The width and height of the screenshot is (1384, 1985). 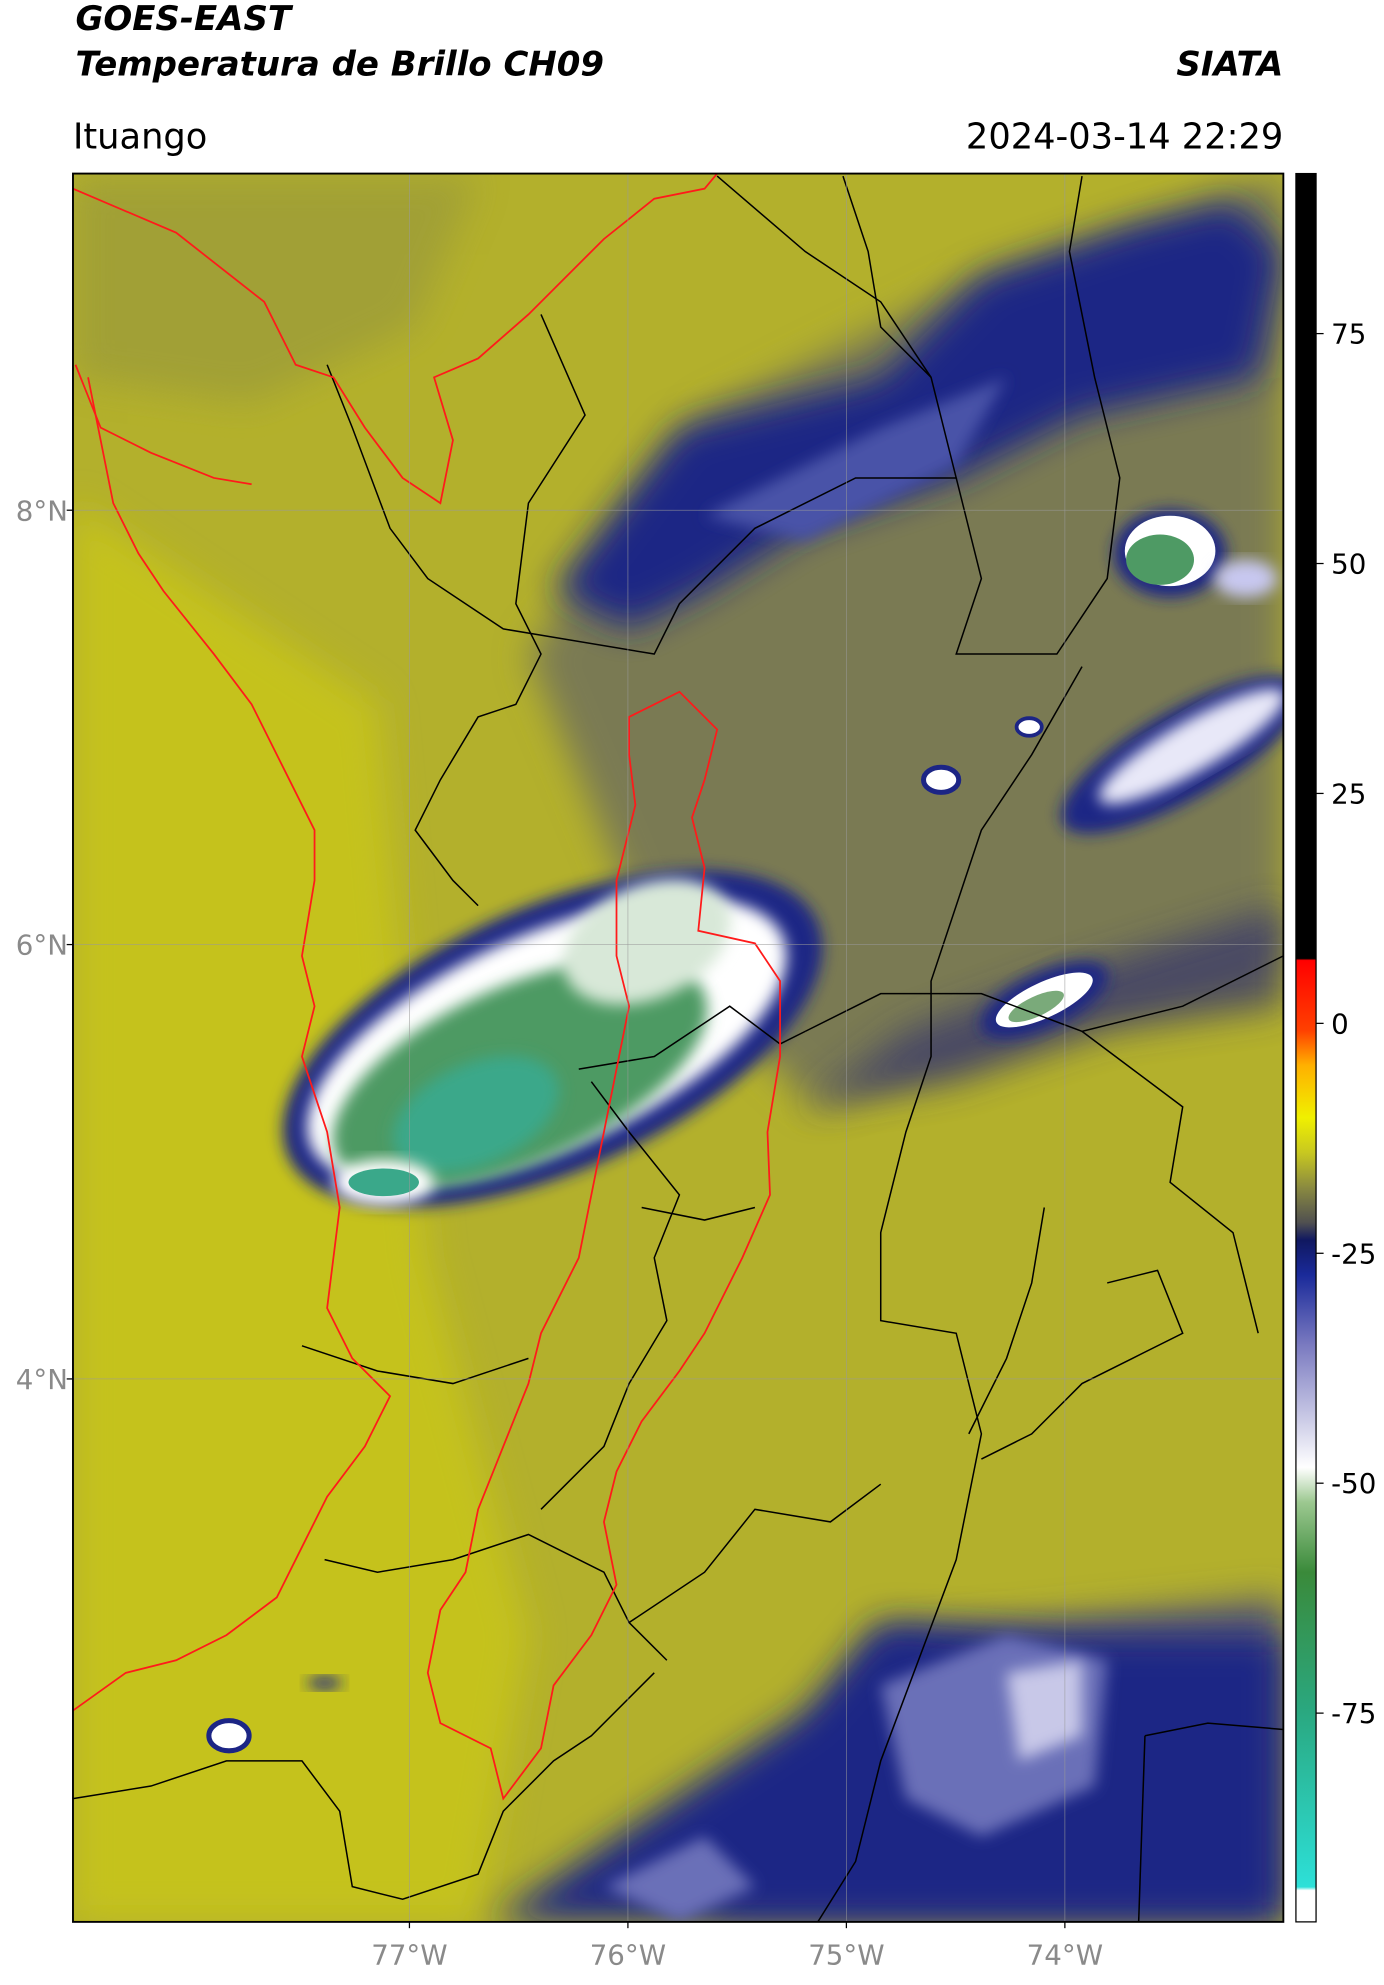 What do you see at coordinates (140, 136) in the screenshot?
I see `location: Ituango` at bounding box center [140, 136].